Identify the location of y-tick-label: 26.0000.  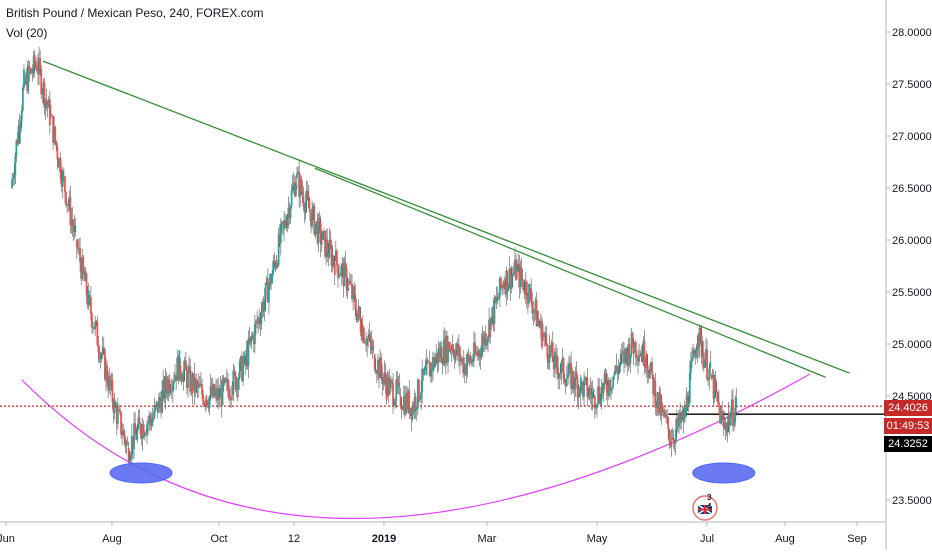
(912, 241).